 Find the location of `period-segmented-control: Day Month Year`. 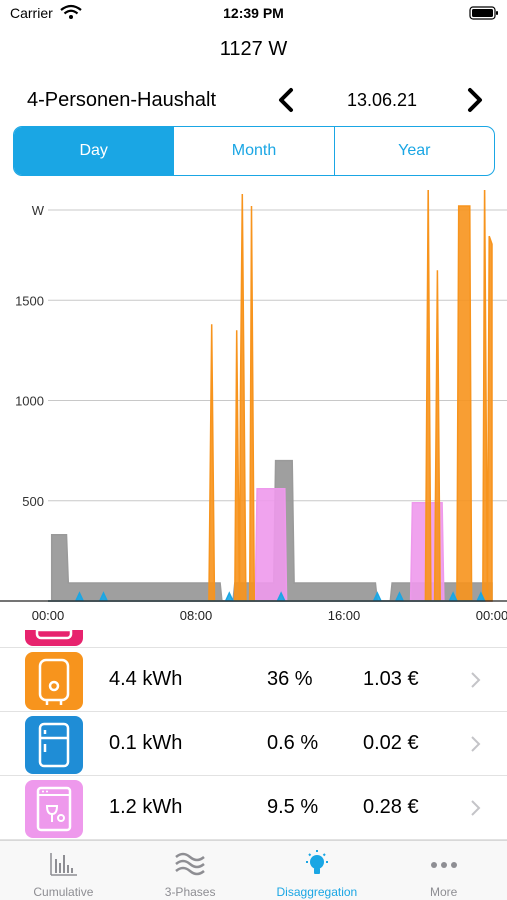

period-segmented-control: Day Month Year is located at coordinates (254, 151).